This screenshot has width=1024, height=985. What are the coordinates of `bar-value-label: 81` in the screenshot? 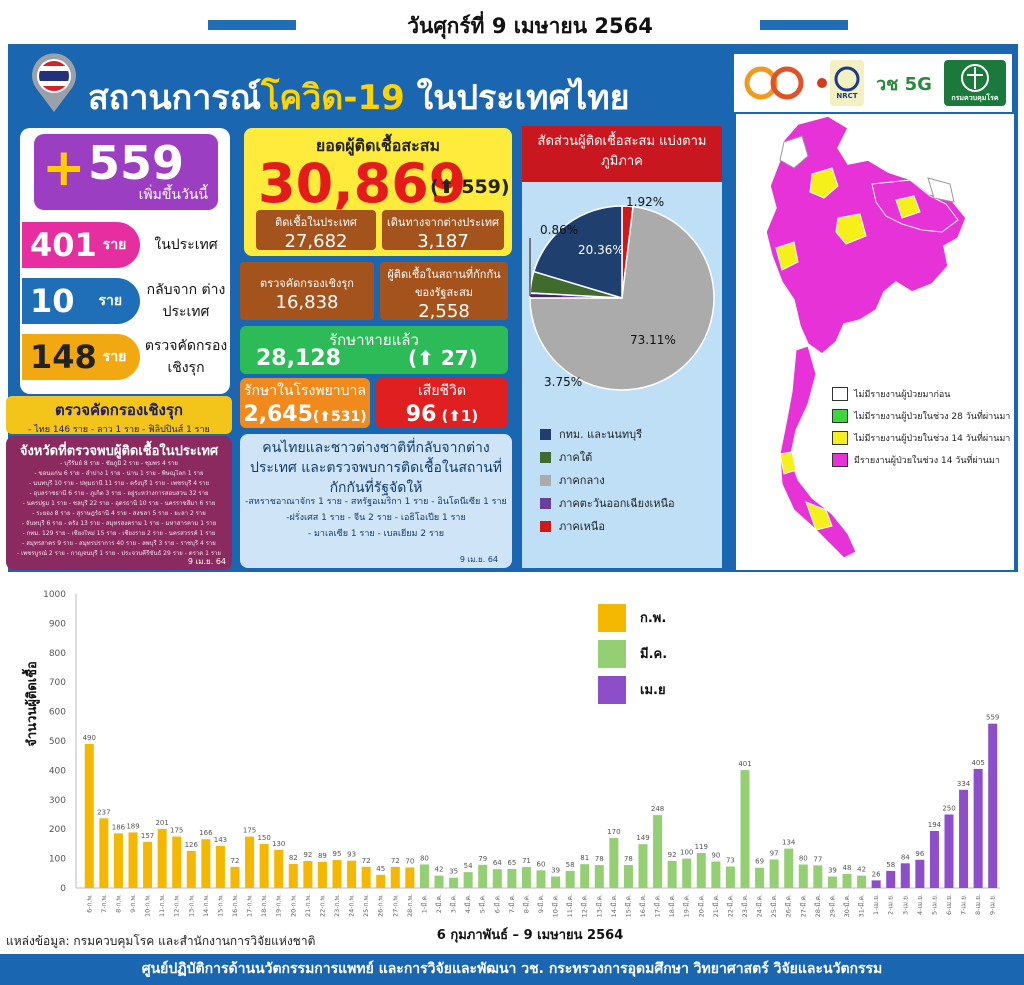 It's located at (584, 858).